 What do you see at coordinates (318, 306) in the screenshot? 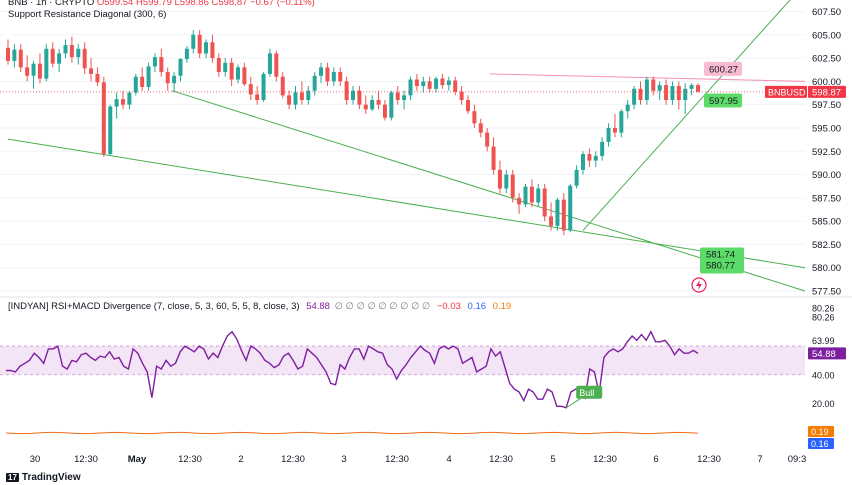
I see `rsi-legend-value: 54.88` at bounding box center [318, 306].